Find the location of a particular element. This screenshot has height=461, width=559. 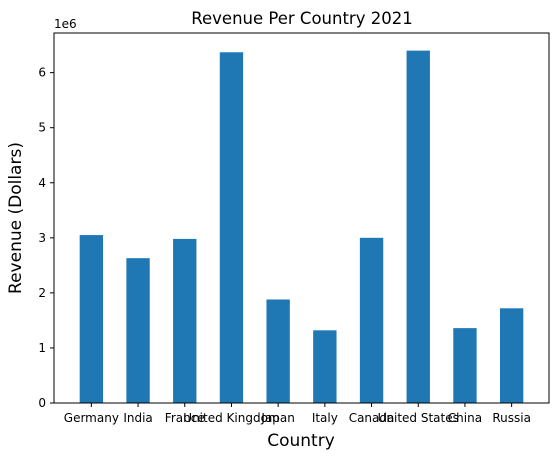

x-axis-label: Country is located at coordinates (301, 441).